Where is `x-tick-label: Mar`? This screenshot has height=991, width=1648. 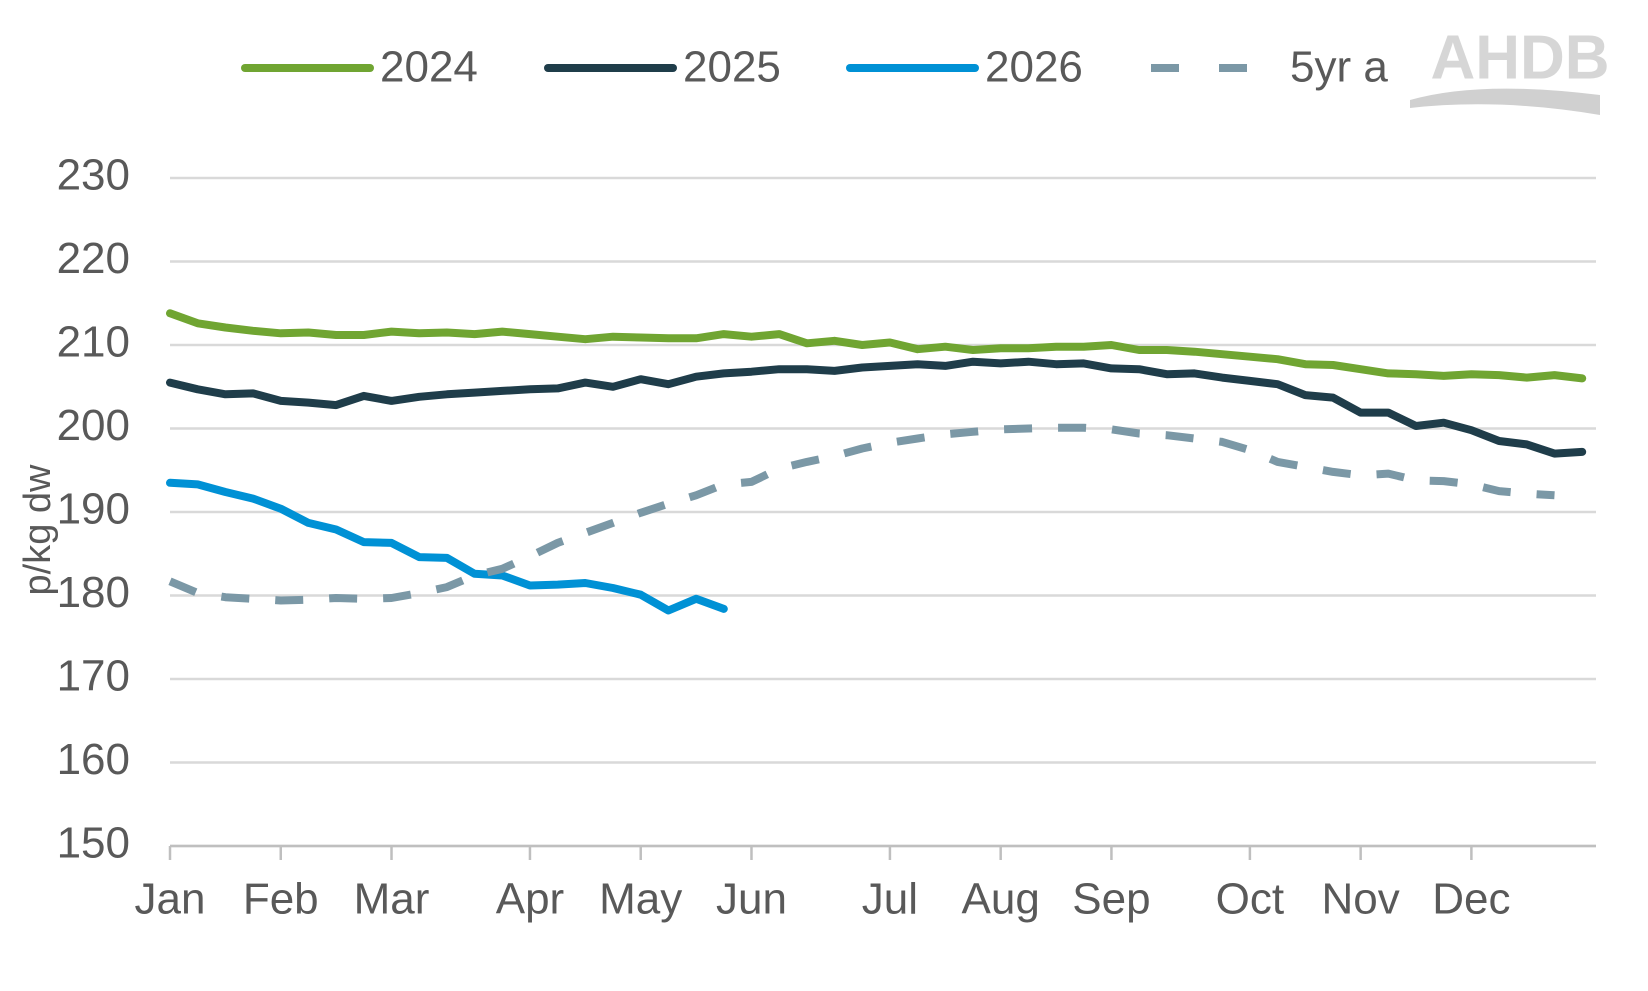 x-tick-label: Mar is located at coordinates (392, 899).